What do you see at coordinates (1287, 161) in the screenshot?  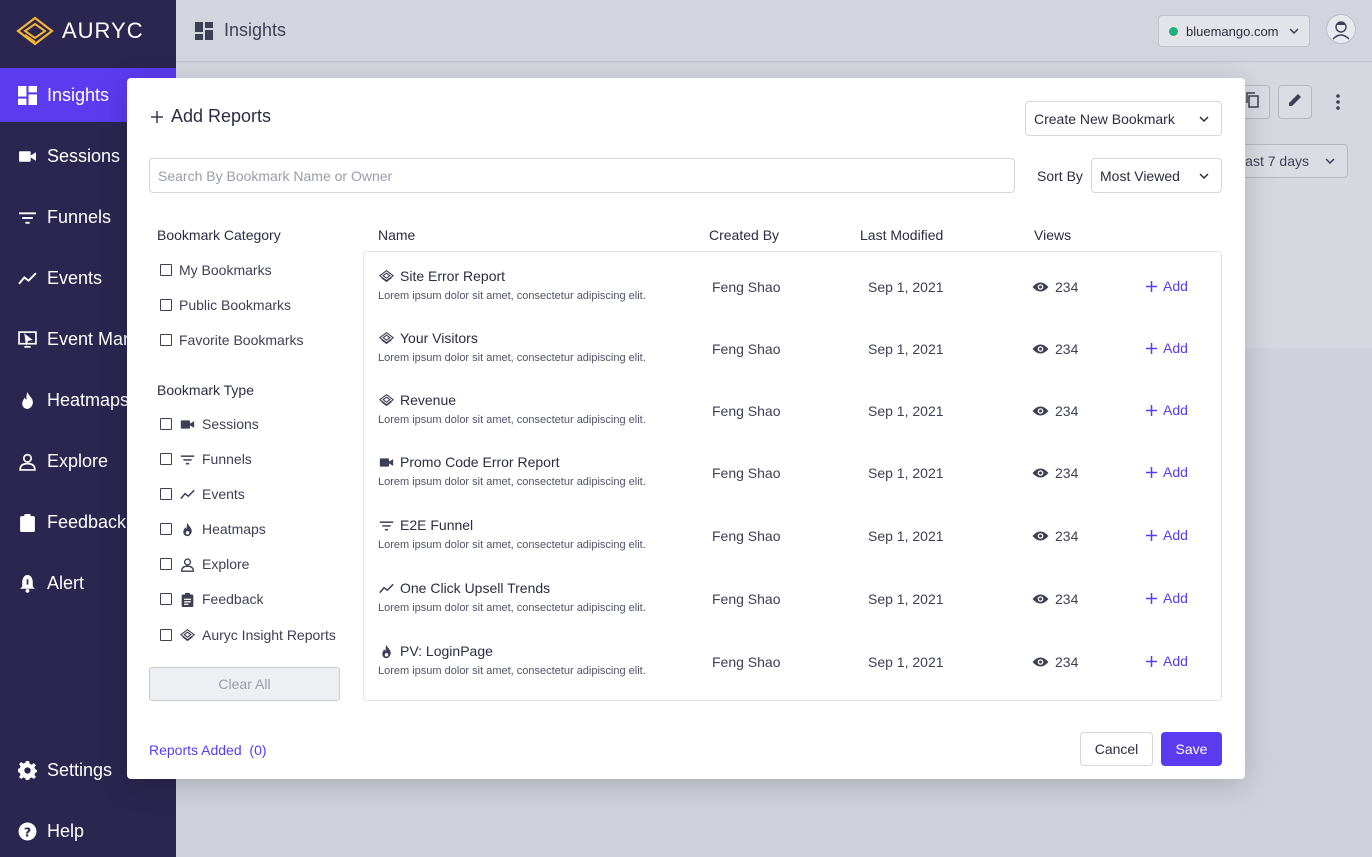 I see `date-range-select: Last 7 days` at bounding box center [1287, 161].